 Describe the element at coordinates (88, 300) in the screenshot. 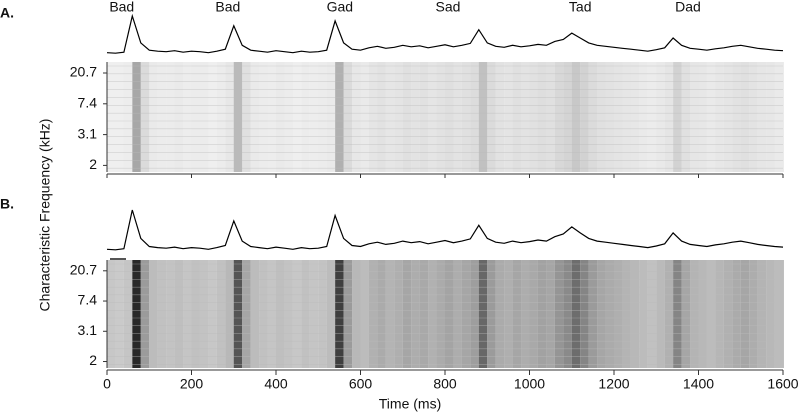

I see `y-tick-label: 7.4` at that location.